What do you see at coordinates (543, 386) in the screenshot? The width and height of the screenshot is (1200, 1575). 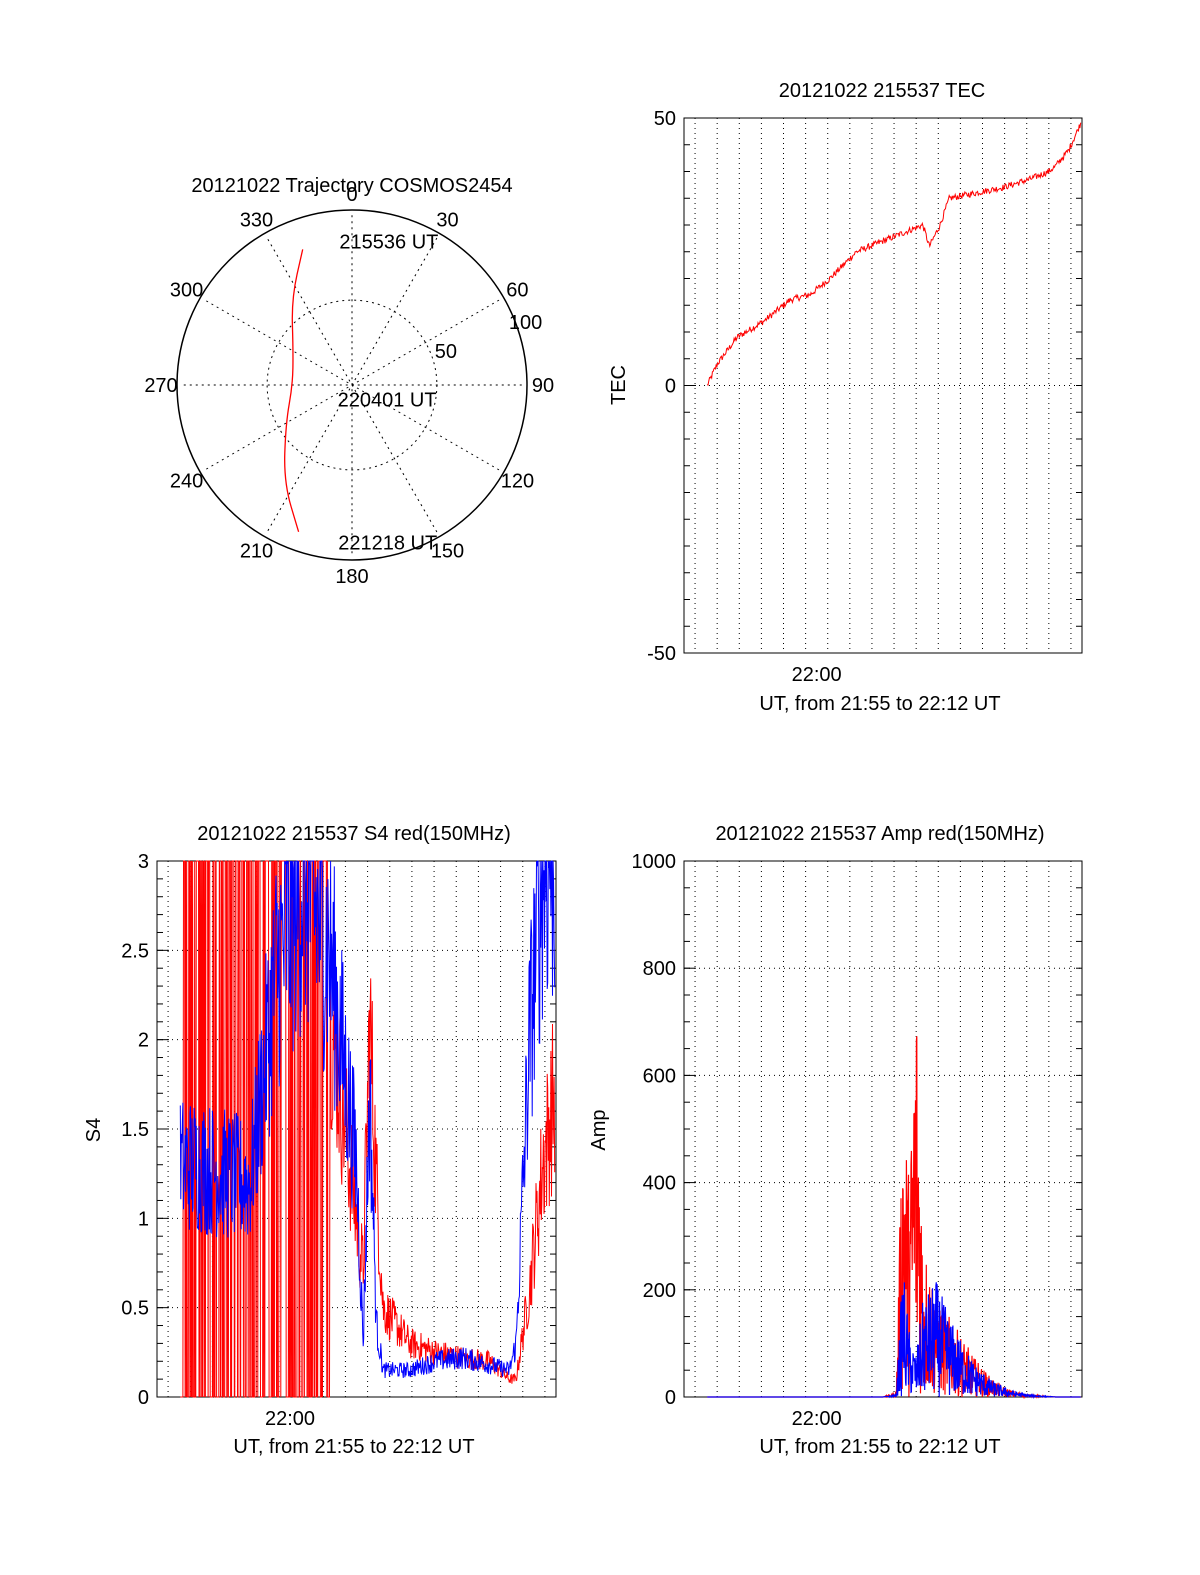 I see `polar-azimuth-label: 90` at bounding box center [543, 386].